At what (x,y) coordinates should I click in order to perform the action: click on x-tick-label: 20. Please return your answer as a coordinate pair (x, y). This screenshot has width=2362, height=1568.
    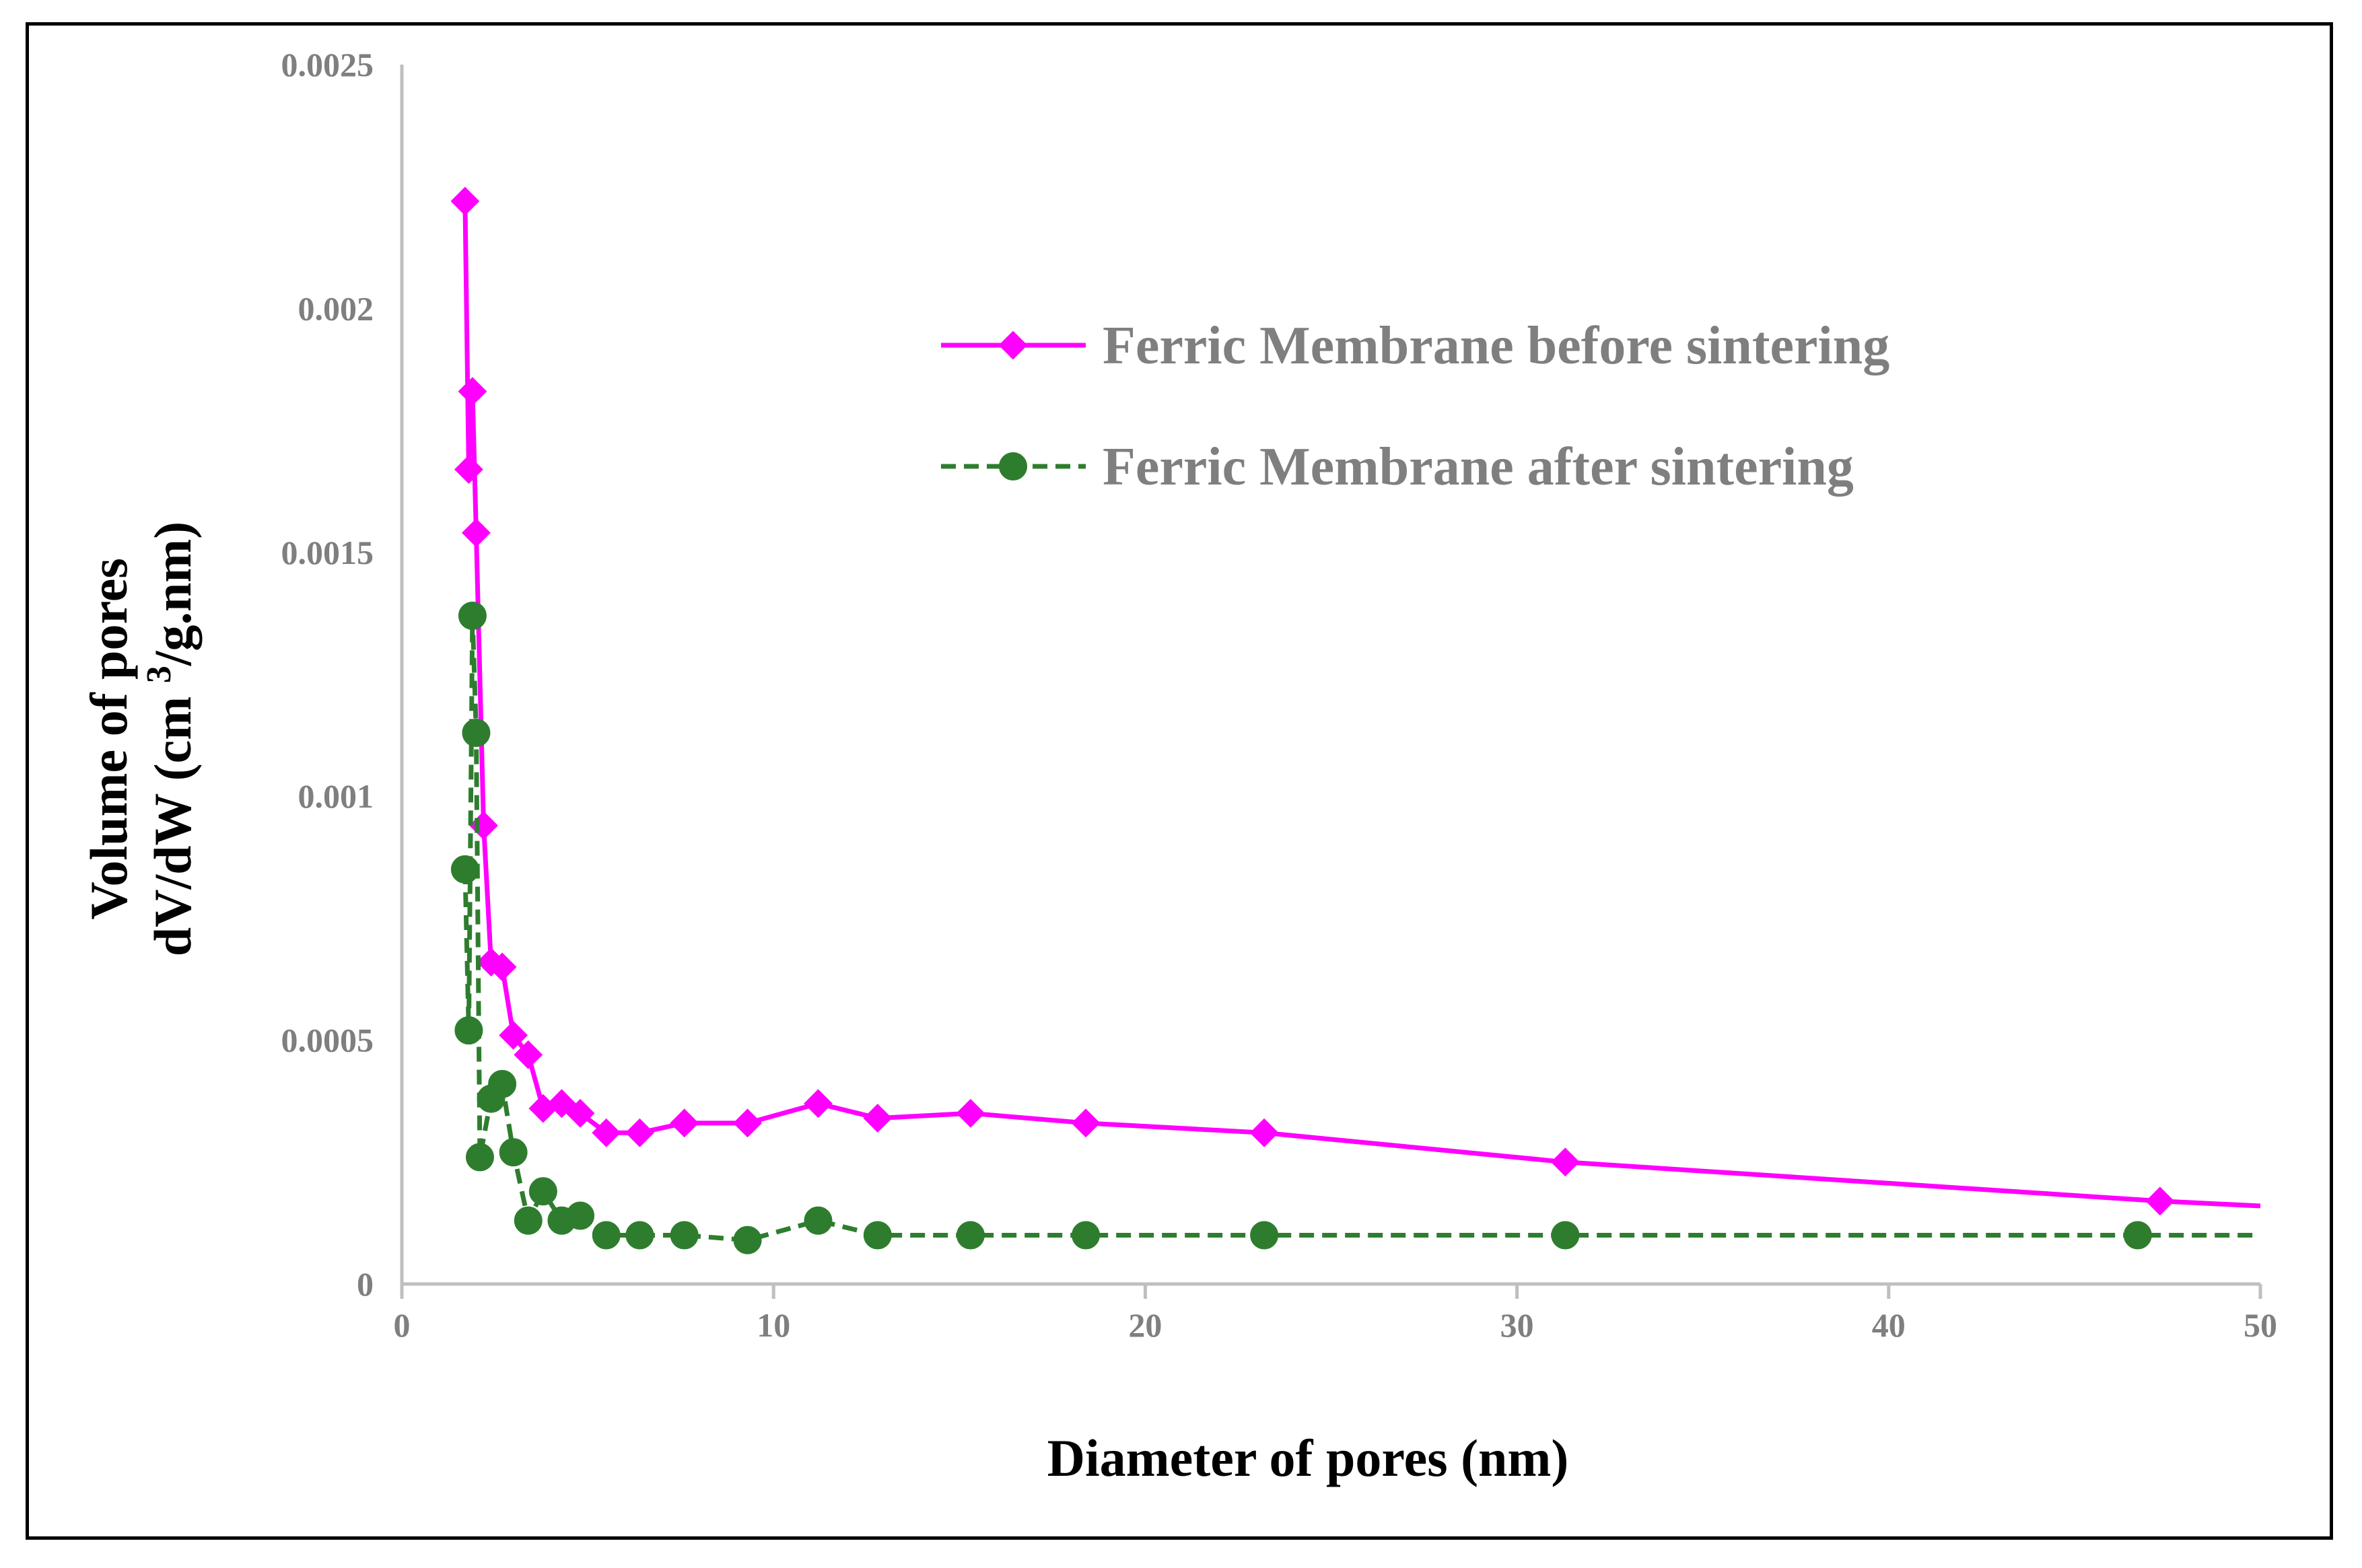
    Looking at the image, I should click on (1145, 1325).